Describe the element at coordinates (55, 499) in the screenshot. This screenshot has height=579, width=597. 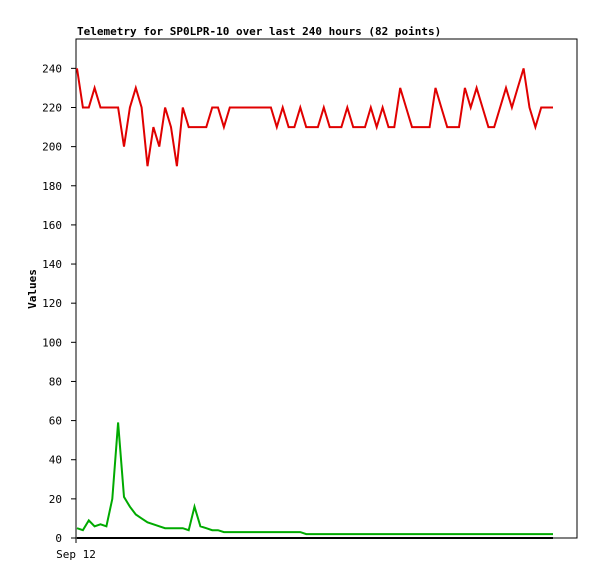
I see `y-tick-label: 20` at that location.